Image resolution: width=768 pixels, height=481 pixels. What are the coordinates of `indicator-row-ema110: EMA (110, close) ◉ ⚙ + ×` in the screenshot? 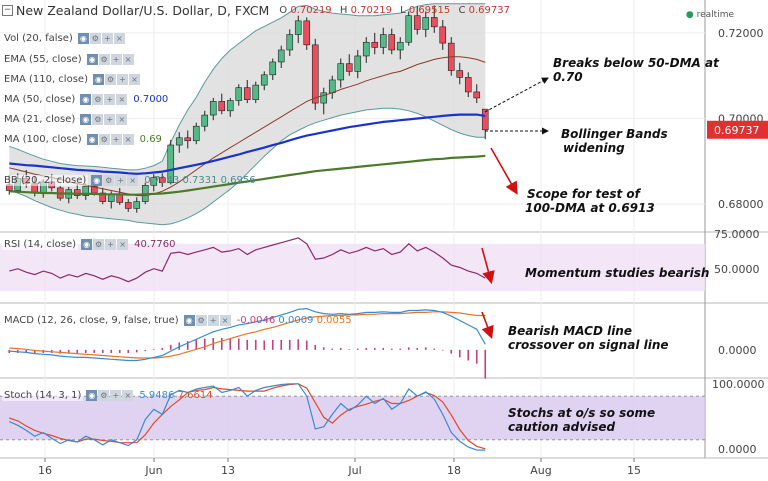 It's located at (71, 79).